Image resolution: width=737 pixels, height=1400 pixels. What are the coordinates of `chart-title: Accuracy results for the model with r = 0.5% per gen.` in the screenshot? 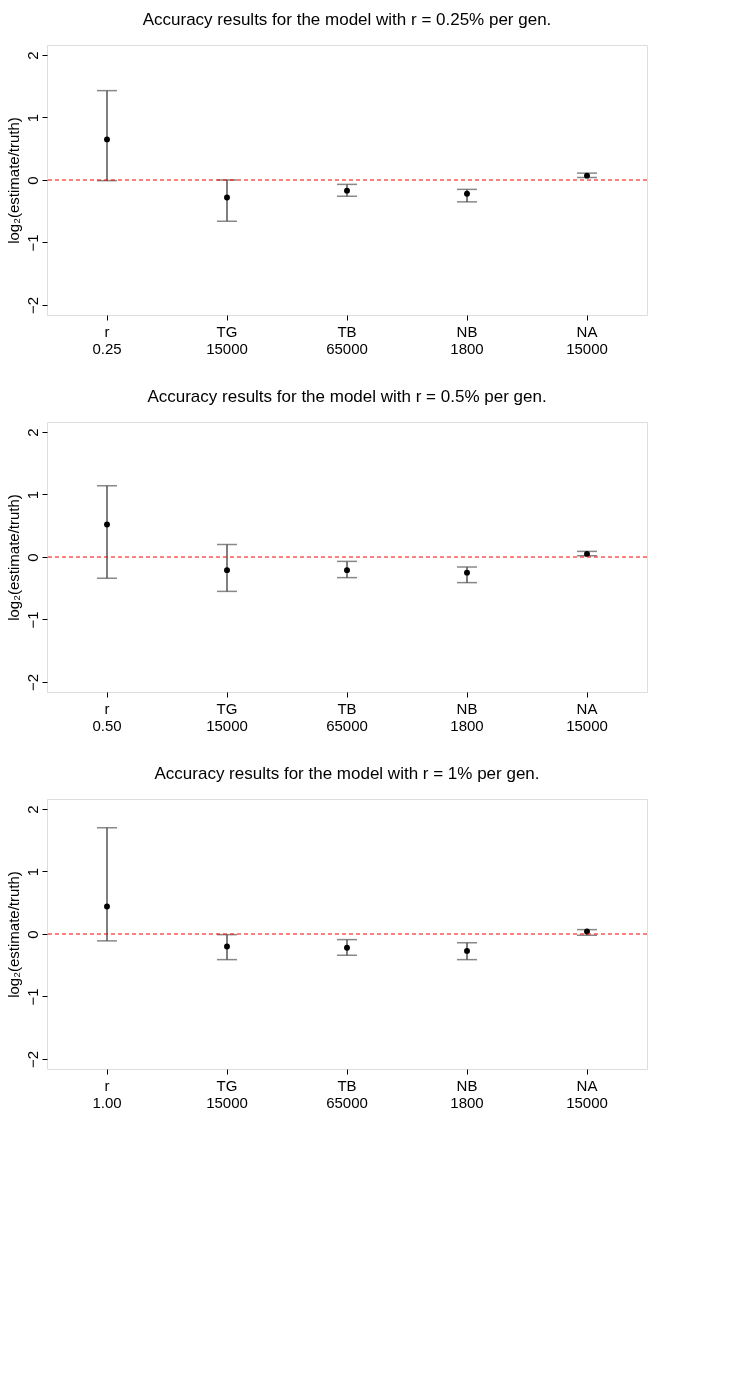 It's located at (347, 396).